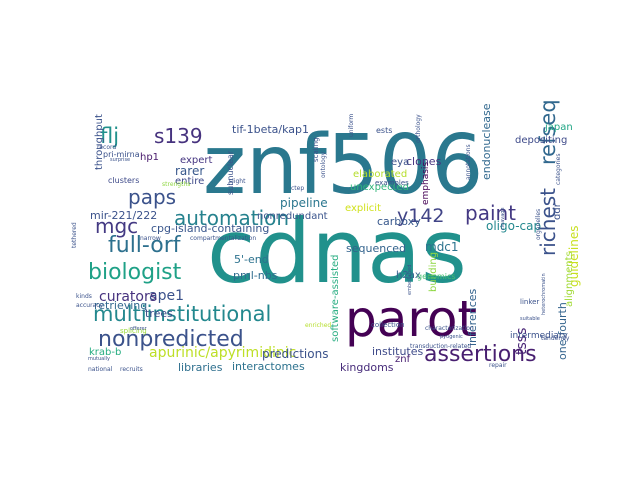 The image size is (640, 480). What do you see at coordinates (166, 296) in the screenshot?
I see `word-cloud-word: ape1` at bounding box center [166, 296].